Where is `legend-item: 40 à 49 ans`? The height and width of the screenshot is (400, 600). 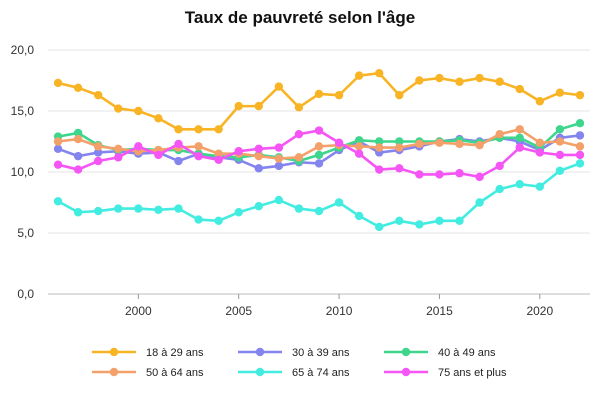
legend-item: 40 à 49 ans is located at coordinates (440, 353).